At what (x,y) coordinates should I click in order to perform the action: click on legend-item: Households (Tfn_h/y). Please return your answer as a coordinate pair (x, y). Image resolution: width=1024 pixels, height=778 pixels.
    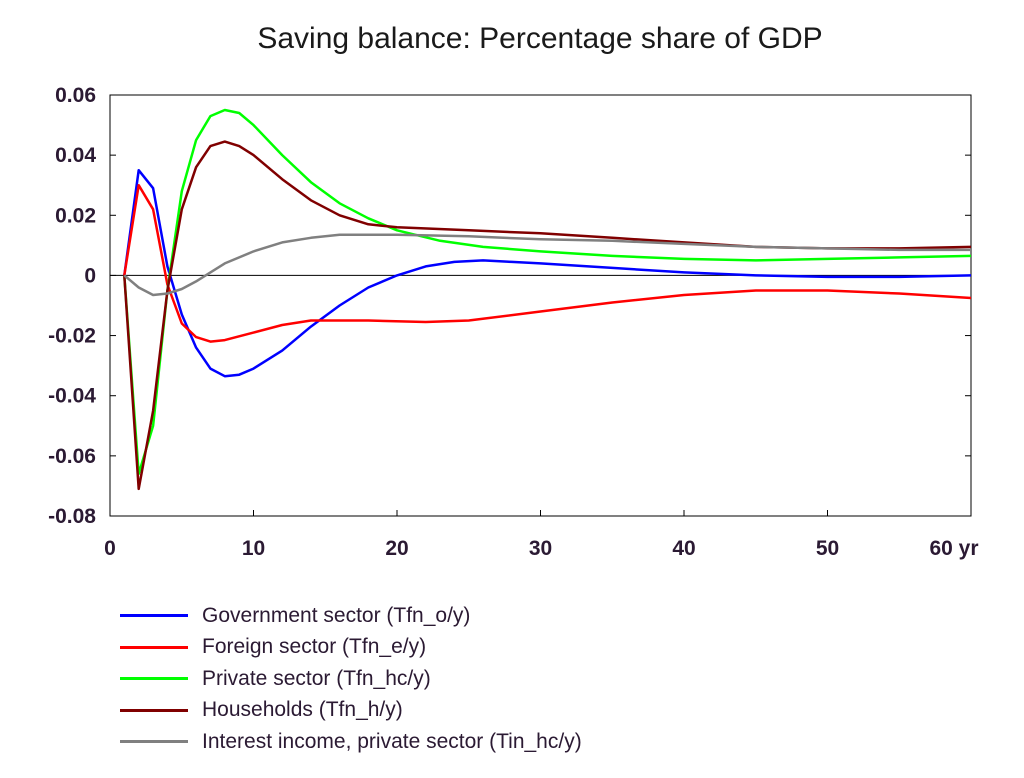
    Looking at the image, I should click on (351, 711).